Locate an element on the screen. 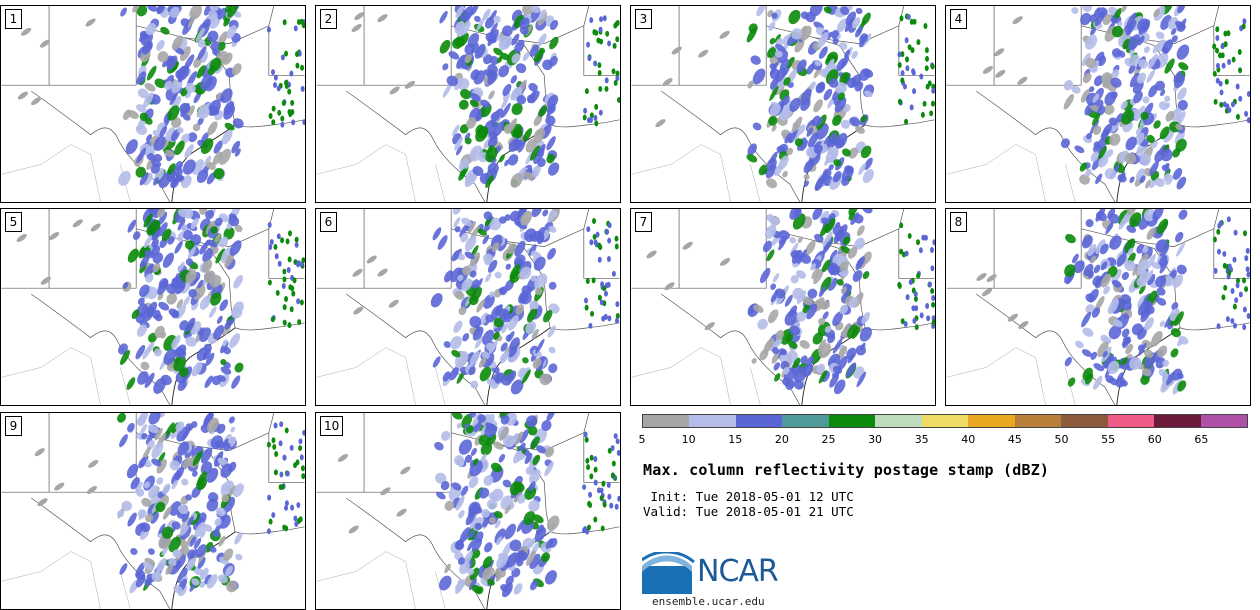 The width and height of the screenshot is (1260, 610). colorbar-segments is located at coordinates (945, 421).